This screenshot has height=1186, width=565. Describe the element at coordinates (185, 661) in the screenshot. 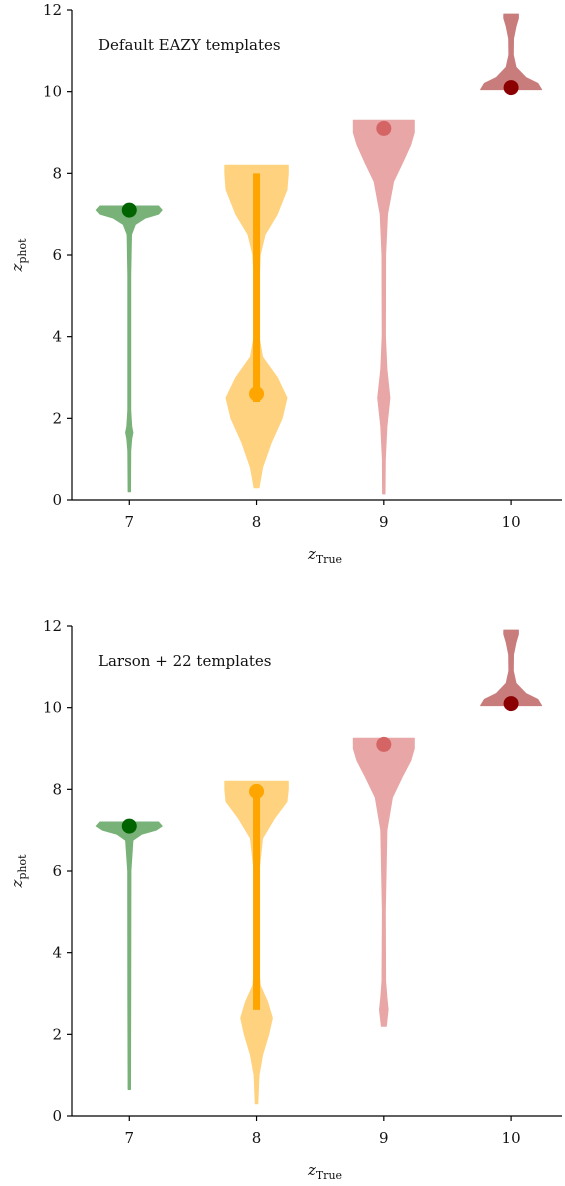

I see `panel-title: Larson + 22 templates` at that location.